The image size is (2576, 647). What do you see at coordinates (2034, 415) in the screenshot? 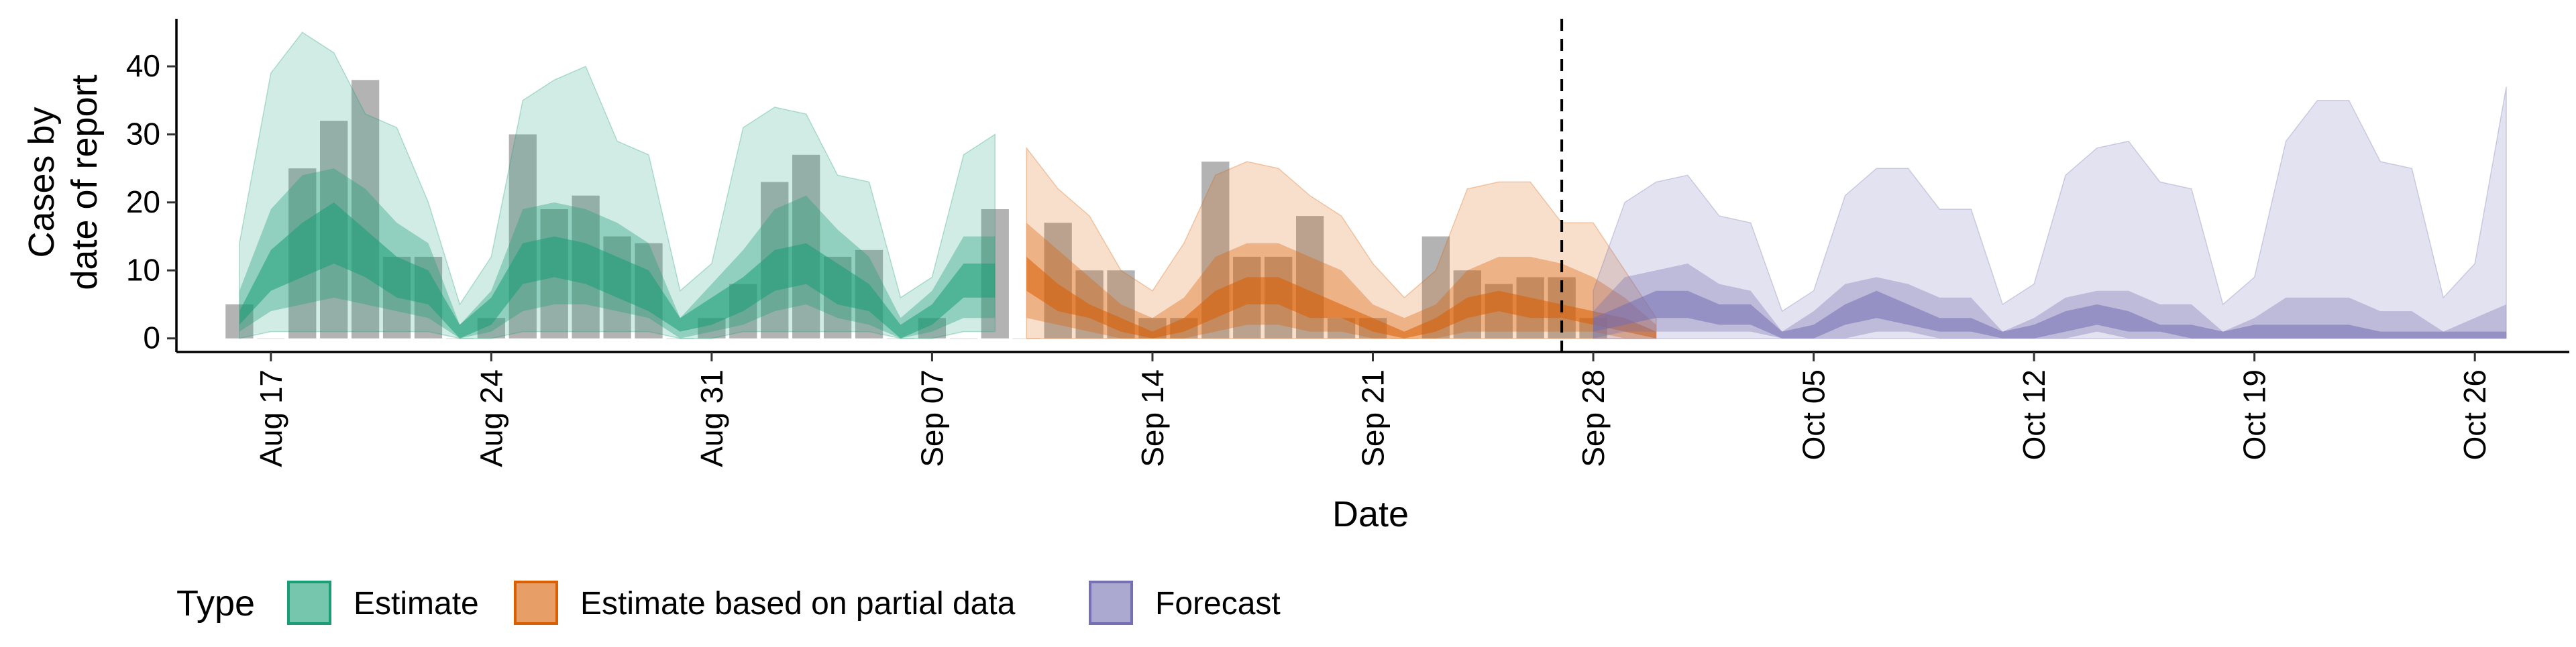
I see `x-tick-label: Oct 12` at bounding box center [2034, 415].